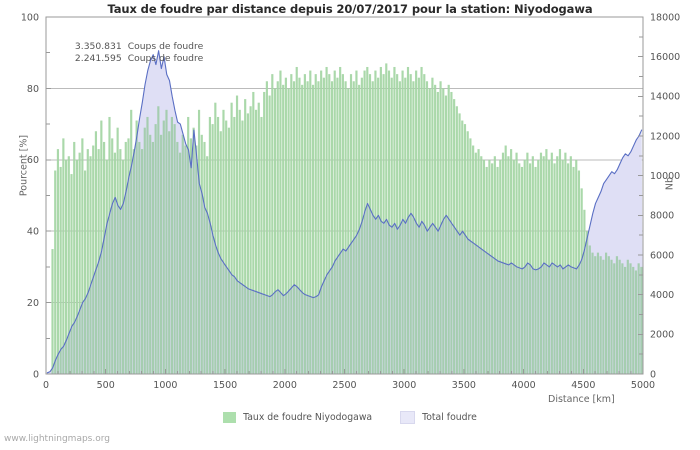 The width and height of the screenshot is (700, 450). Describe the element at coordinates (30, 17) in the screenshot. I see `svg-text: 100` at that location.